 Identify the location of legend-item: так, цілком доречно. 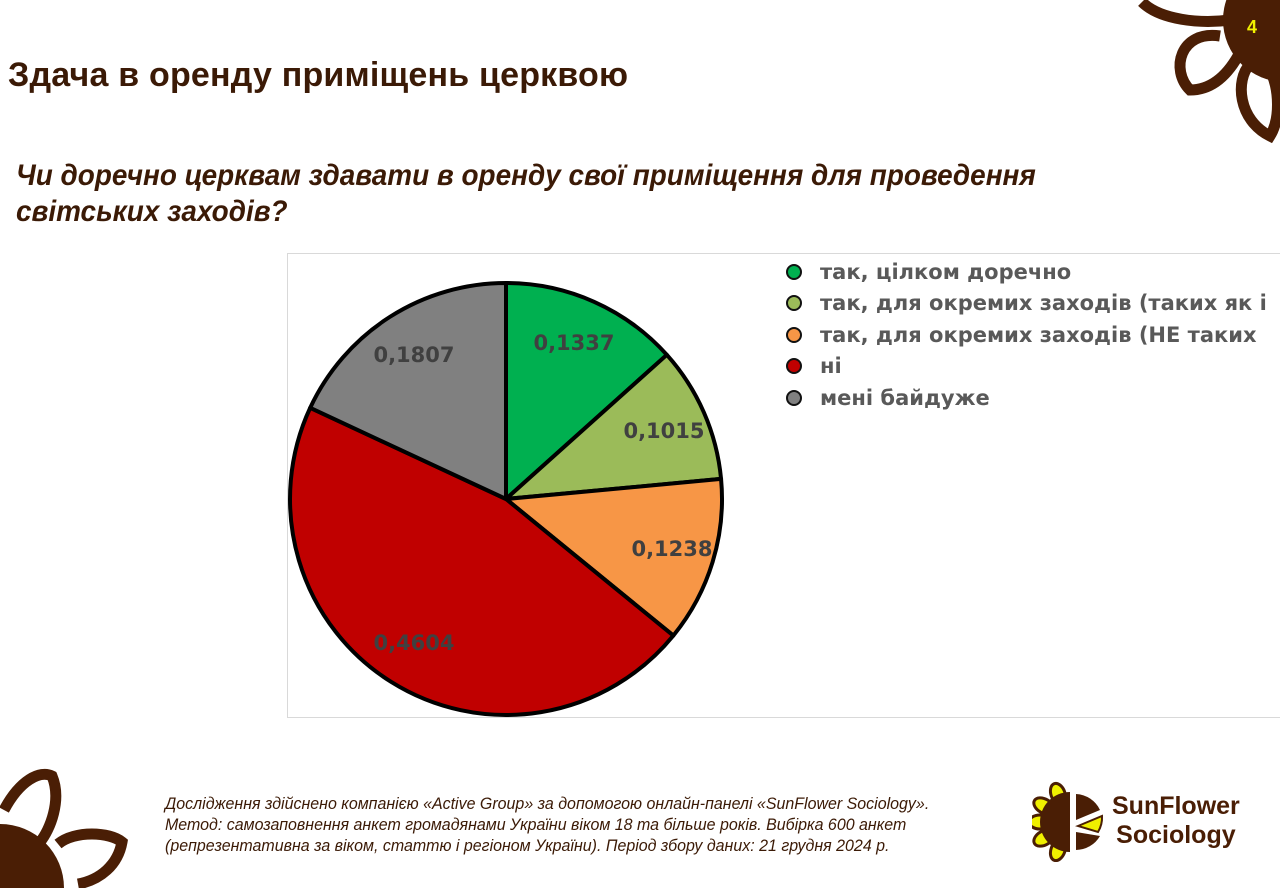
(1026, 272).